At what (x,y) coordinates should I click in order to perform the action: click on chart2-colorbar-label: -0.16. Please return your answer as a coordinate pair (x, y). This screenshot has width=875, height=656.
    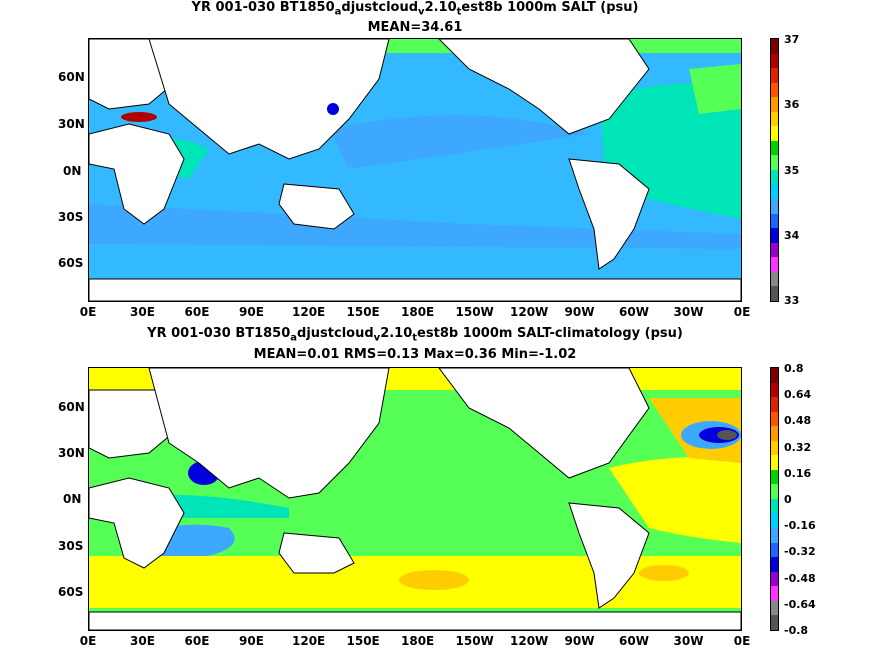
    Looking at the image, I should click on (800, 526).